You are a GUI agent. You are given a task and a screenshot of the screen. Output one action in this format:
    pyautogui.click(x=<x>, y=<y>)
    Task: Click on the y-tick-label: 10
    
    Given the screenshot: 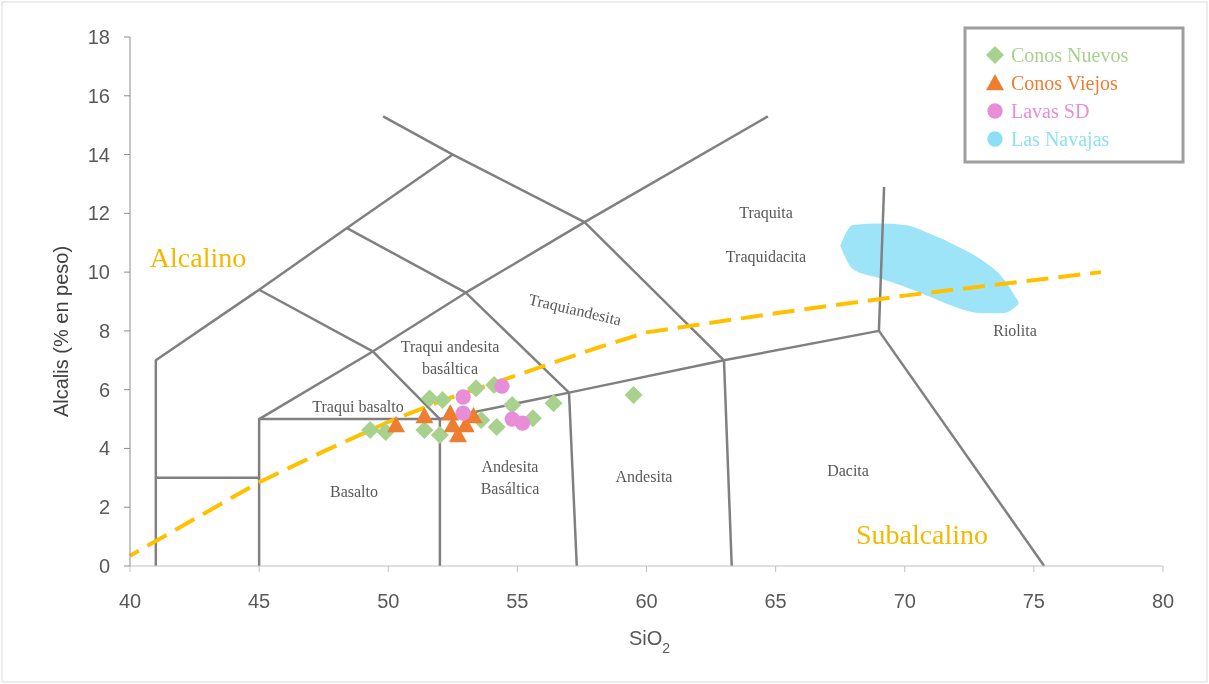 What is the action you would take?
    pyautogui.click(x=98, y=272)
    